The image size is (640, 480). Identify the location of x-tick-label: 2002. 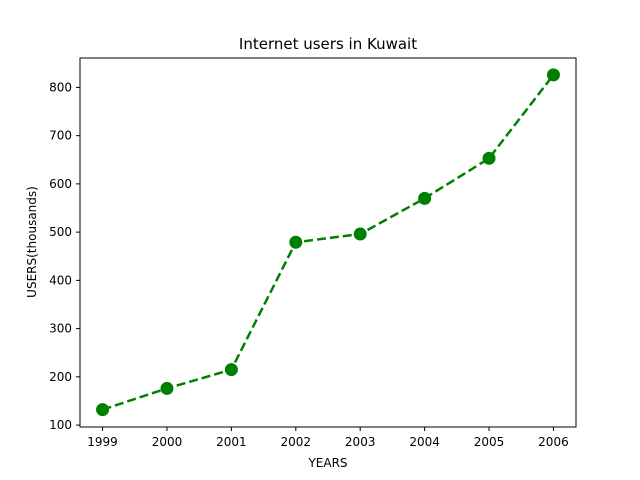
(296, 442).